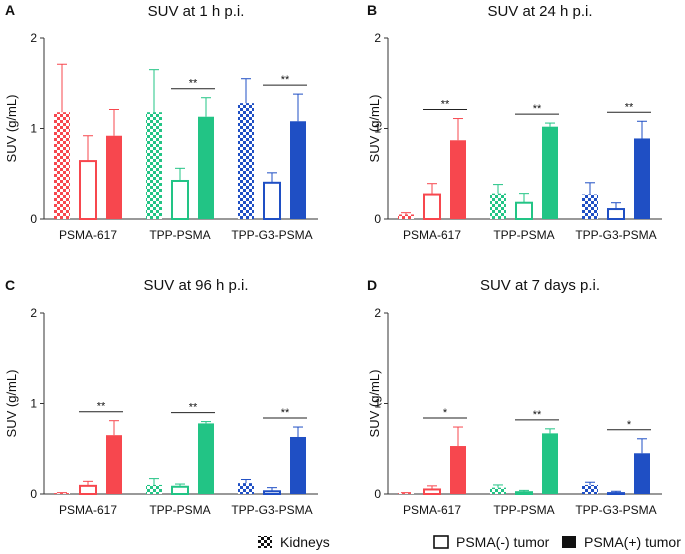 The height and width of the screenshot is (554, 685). I want to click on panel-title: SUV at 24 h p.i., so click(539, 11).